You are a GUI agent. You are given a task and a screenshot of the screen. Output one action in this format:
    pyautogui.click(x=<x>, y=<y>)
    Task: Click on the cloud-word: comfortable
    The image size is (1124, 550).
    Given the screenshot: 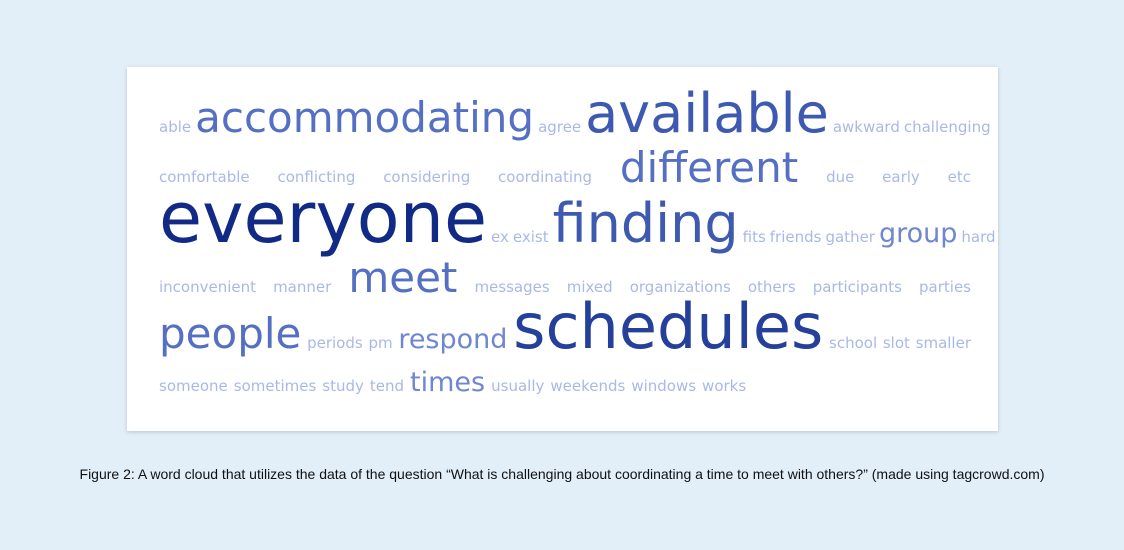 What is the action you would take?
    pyautogui.click(x=204, y=177)
    